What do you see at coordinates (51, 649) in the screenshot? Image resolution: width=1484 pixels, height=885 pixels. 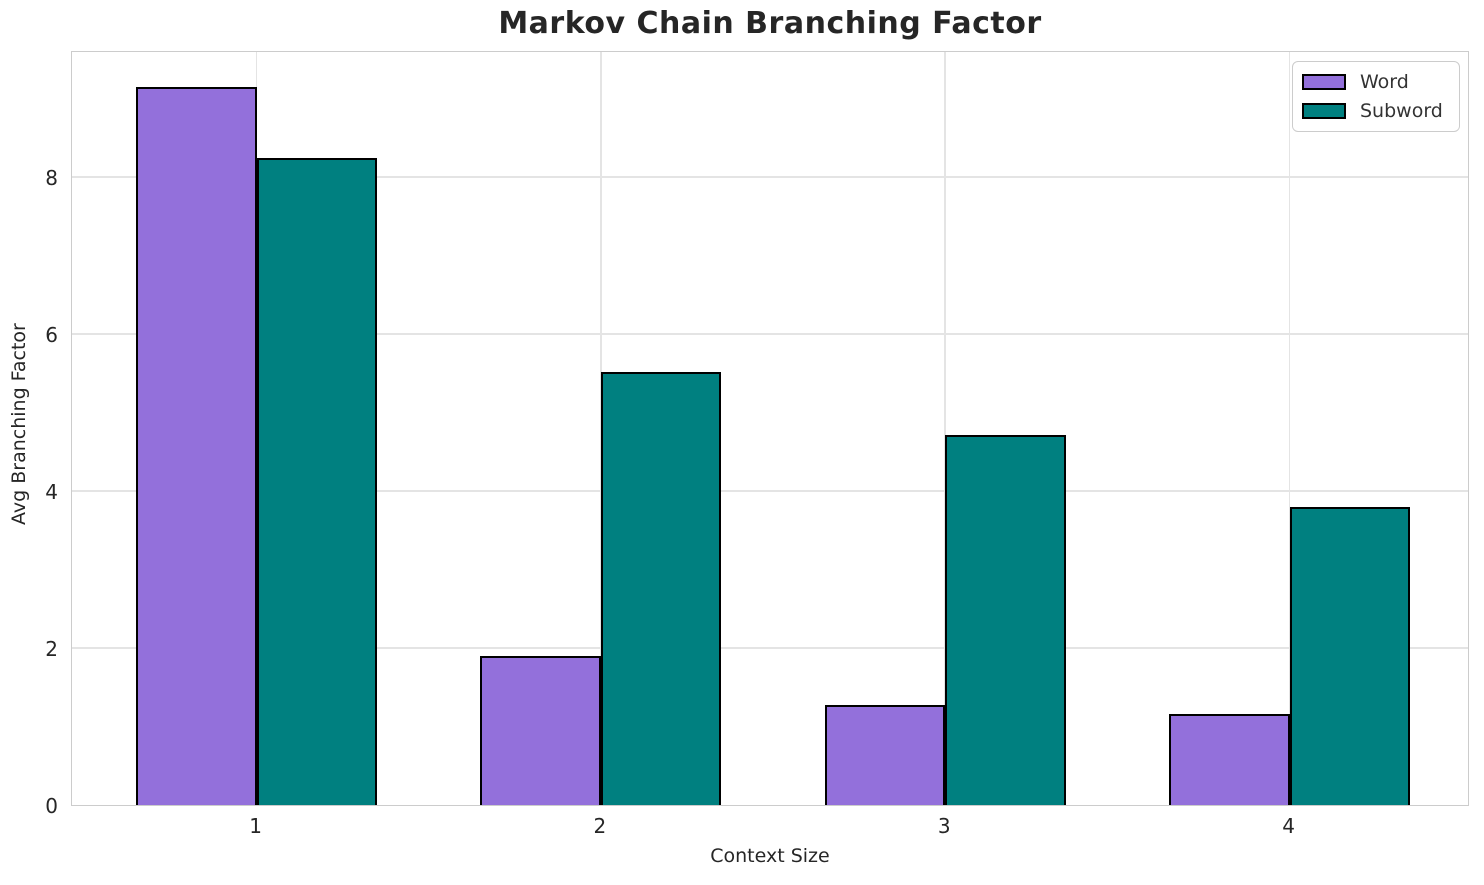 I see `y-tick-label-2: 2` at bounding box center [51, 649].